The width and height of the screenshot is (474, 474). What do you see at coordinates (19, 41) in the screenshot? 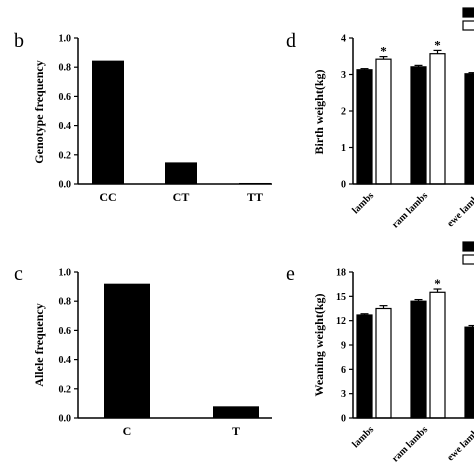
I see `panel-letter-b: b` at bounding box center [19, 41].